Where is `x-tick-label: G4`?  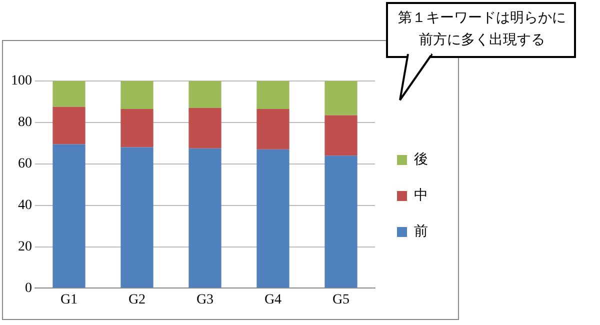
x-tick-label: G4 is located at coordinates (273, 300).